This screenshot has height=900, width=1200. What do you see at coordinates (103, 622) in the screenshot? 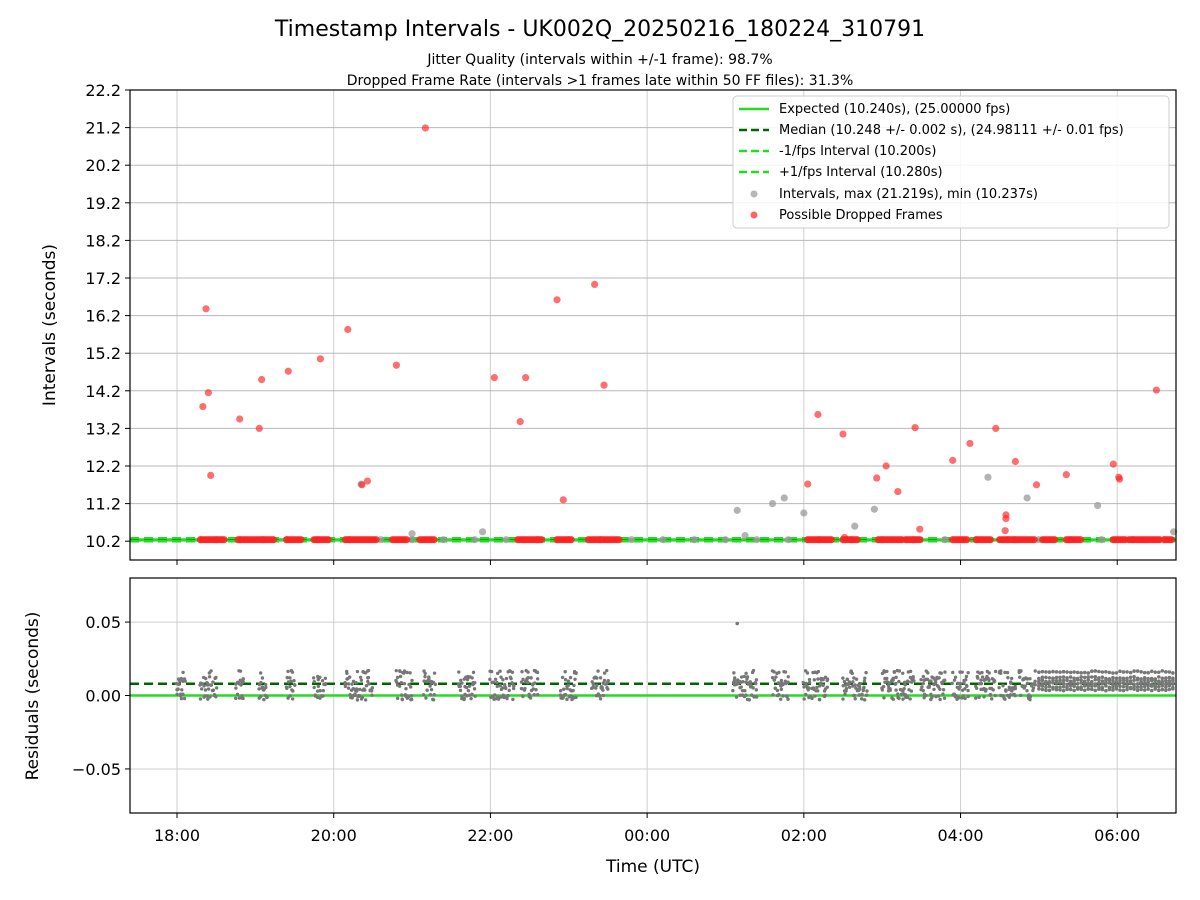
I see `residuals-y-tick-label: 0.05` at bounding box center [103, 622].